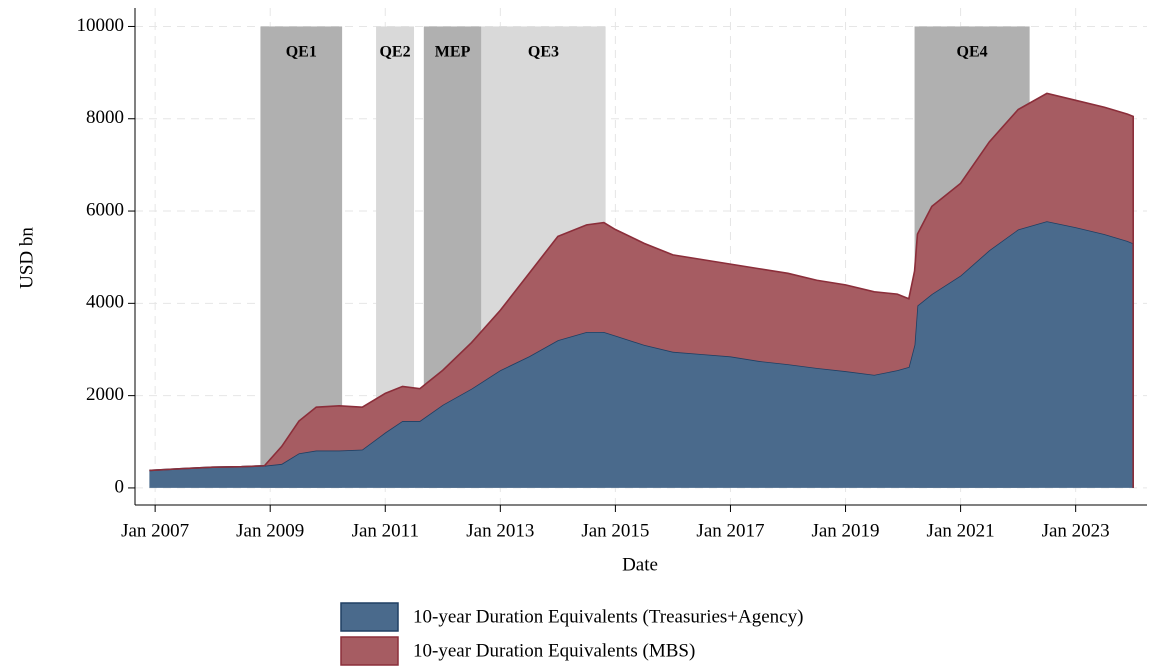 This screenshot has width=1152, height=666. I want to click on x-tick-label: Jan 2013, so click(500, 530).